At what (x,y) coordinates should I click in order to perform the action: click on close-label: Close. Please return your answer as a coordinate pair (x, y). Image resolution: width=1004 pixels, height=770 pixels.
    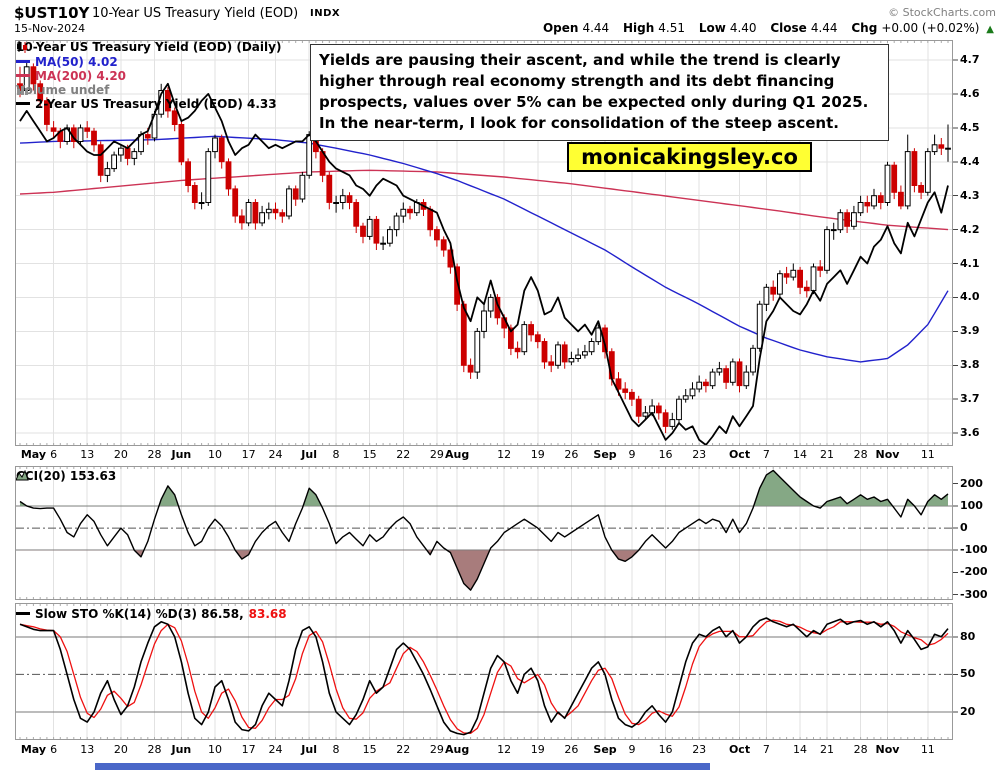
    Looking at the image, I should click on (788, 28).